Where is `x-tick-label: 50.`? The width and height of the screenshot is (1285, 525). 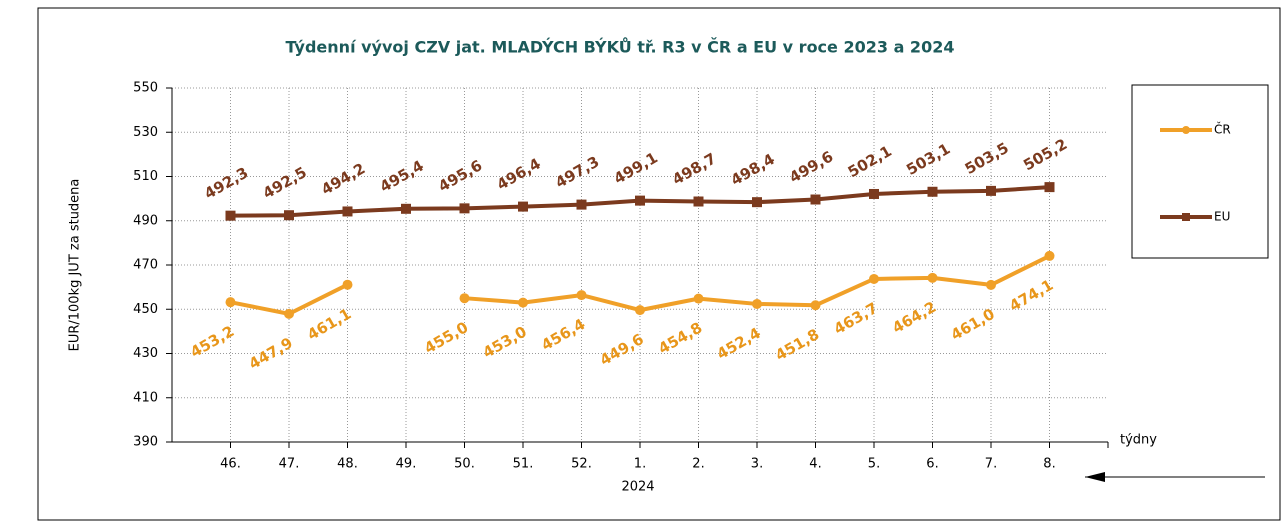 x-tick-label: 50. is located at coordinates (464, 464).